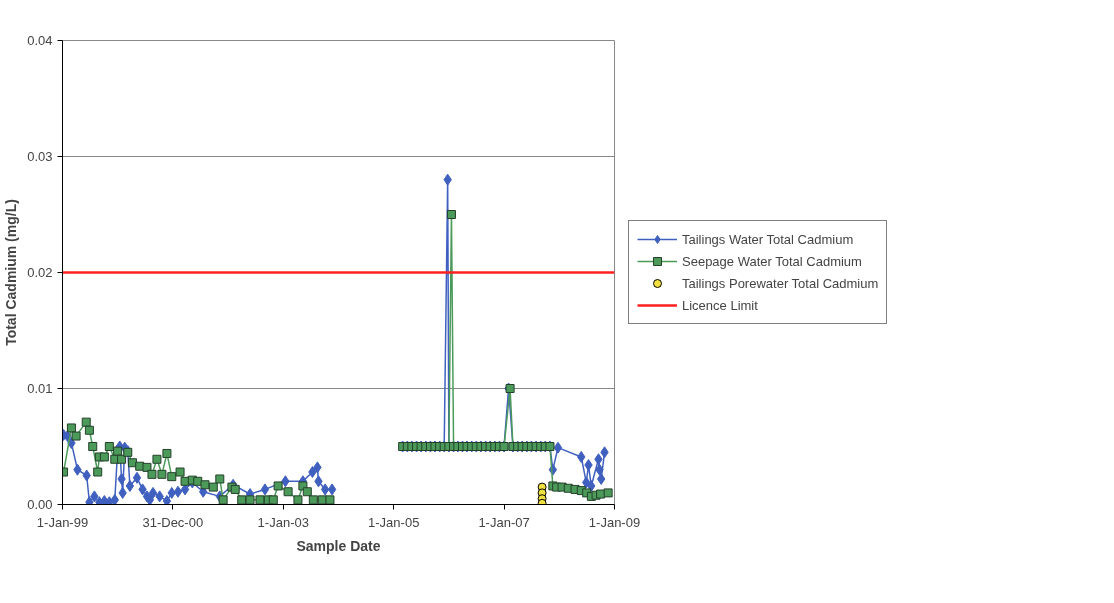 This screenshot has width=1114, height=603. Describe the element at coordinates (338, 545) in the screenshot. I see `x-axis-title: Sample Date` at that location.